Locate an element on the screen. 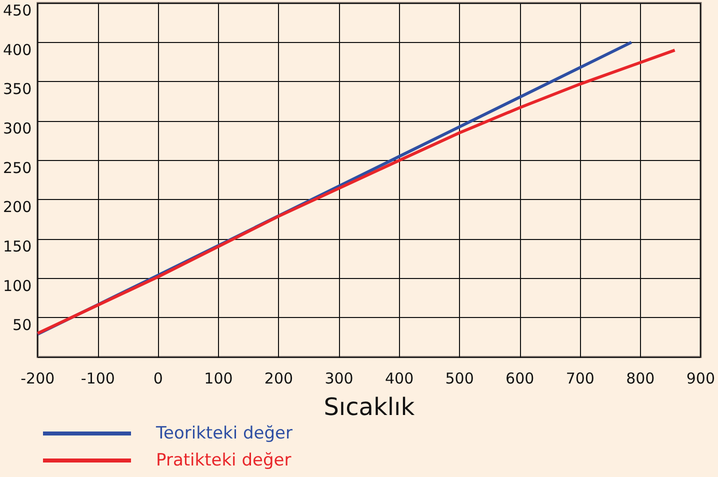 This screenshot has height=477, width=718. y-tick-label: 300 is located at coordinates (17, 129).